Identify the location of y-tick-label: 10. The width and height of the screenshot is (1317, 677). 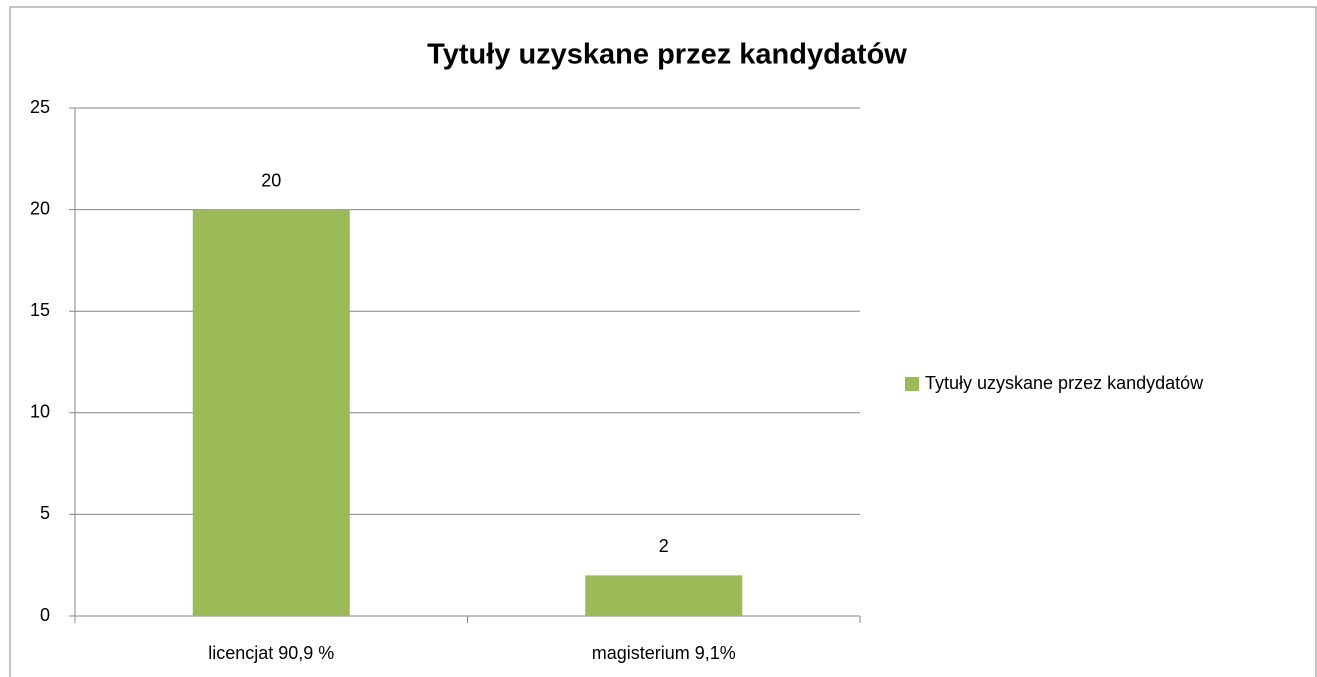
(40, 412).